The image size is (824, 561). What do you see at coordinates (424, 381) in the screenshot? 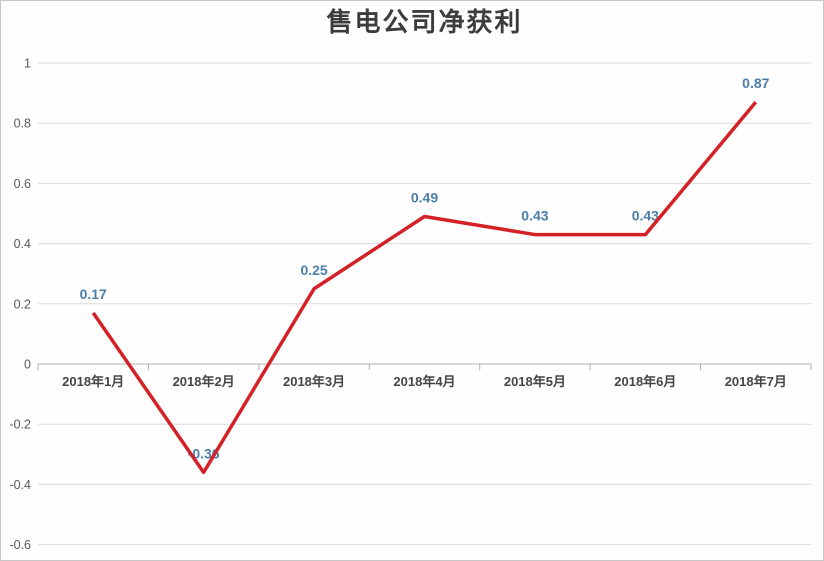
I see `x-axis-tick-label: 2018年4月` at bounding box center [424, 381].